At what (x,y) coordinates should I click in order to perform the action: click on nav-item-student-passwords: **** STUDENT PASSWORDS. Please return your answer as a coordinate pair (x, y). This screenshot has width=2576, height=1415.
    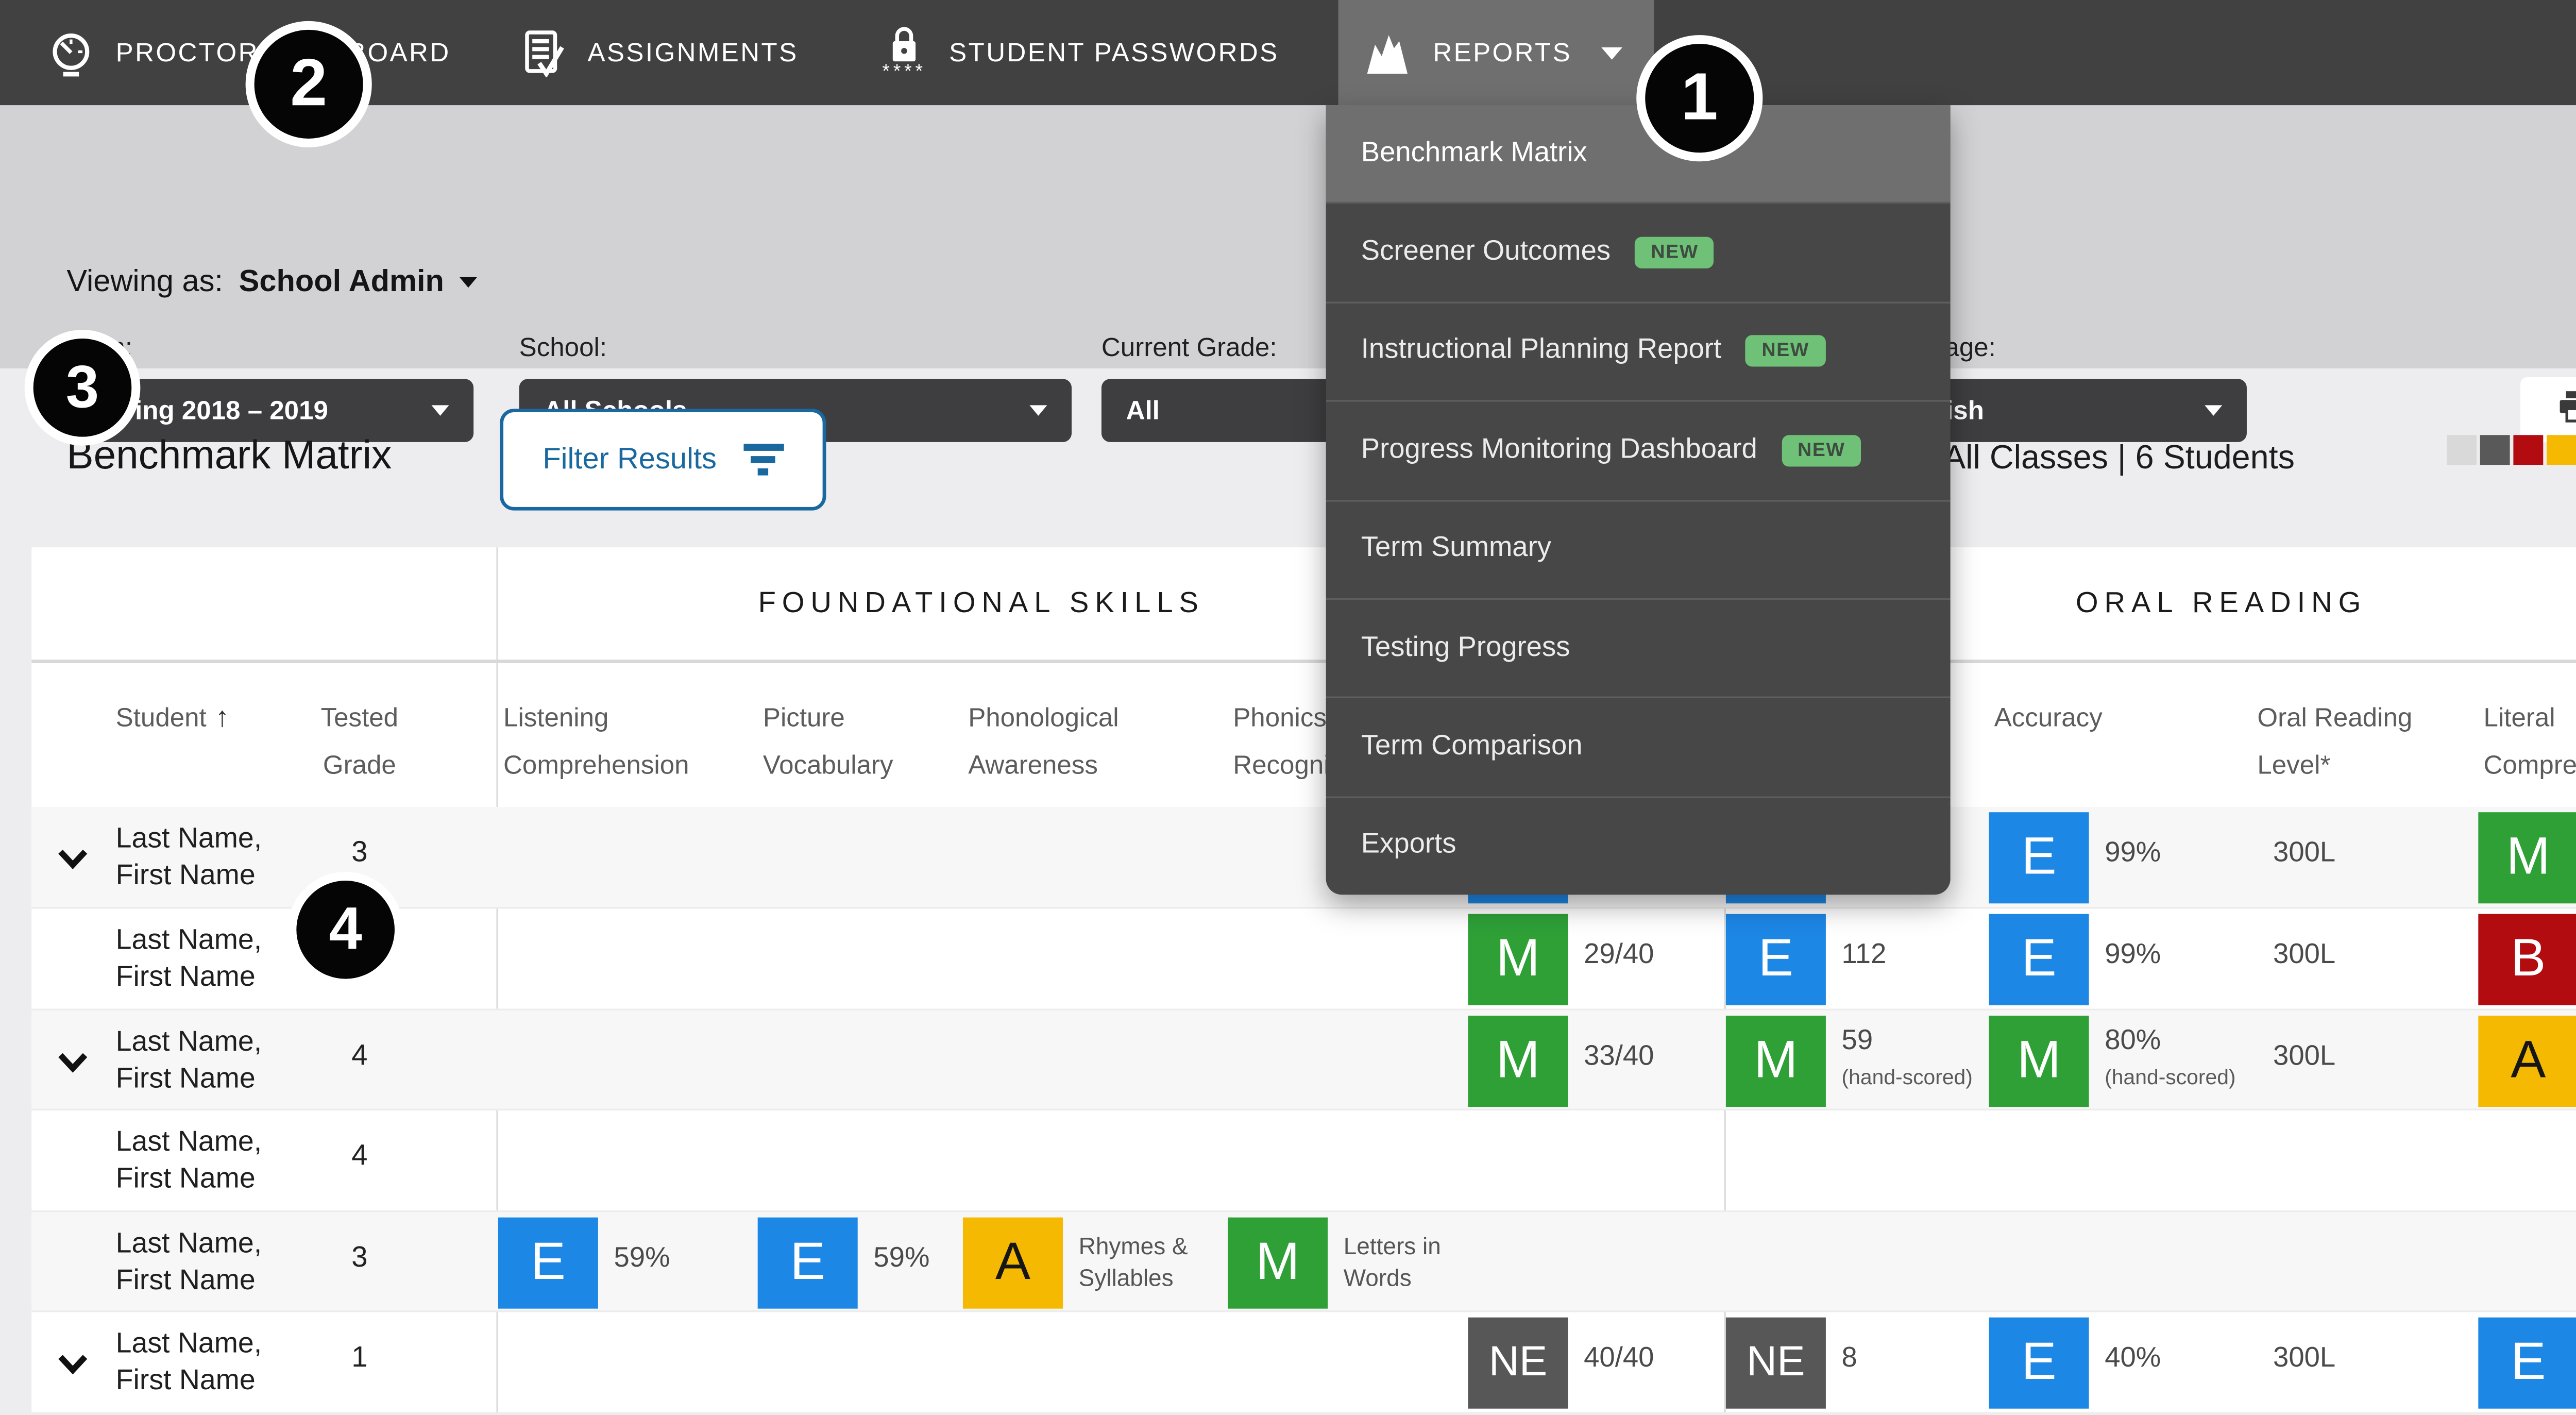
    Looking at the image, I should click on (1081, 52).